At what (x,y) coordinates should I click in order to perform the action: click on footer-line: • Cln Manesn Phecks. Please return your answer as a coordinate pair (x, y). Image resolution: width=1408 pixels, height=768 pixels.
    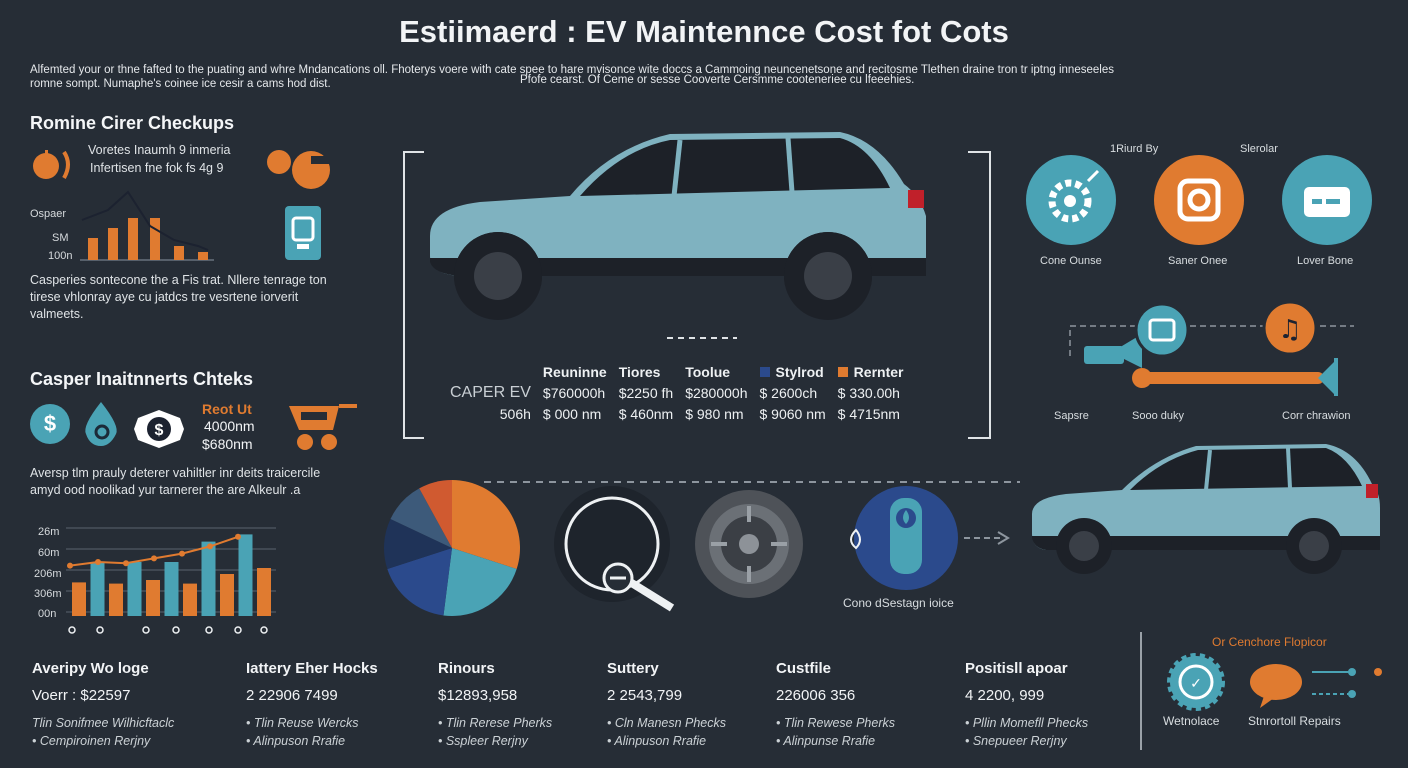
    Looking at the image, I should click on (667, 723).